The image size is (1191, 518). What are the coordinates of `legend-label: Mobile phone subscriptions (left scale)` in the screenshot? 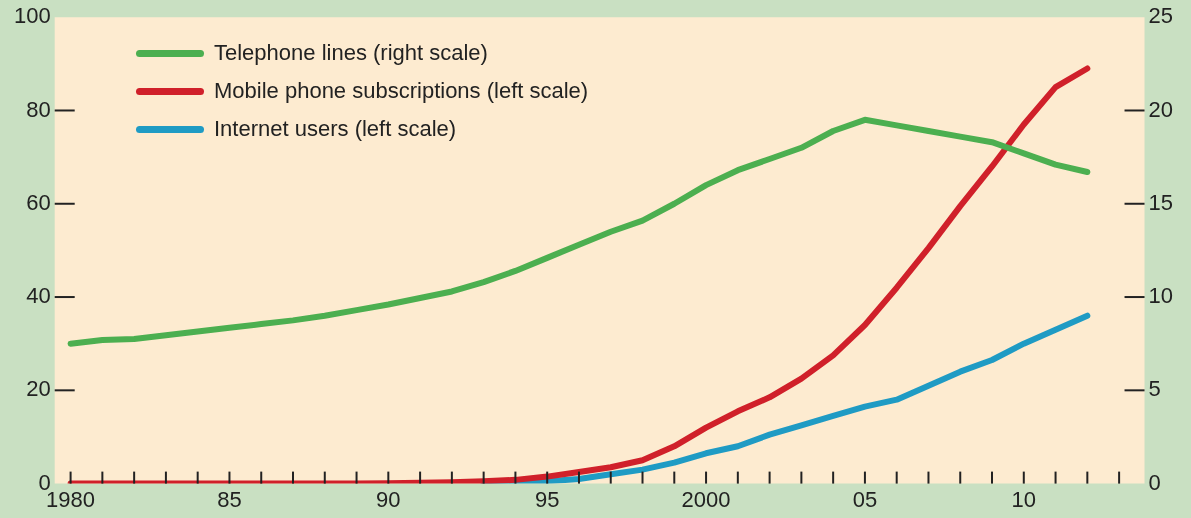 It's located at (401, 91).